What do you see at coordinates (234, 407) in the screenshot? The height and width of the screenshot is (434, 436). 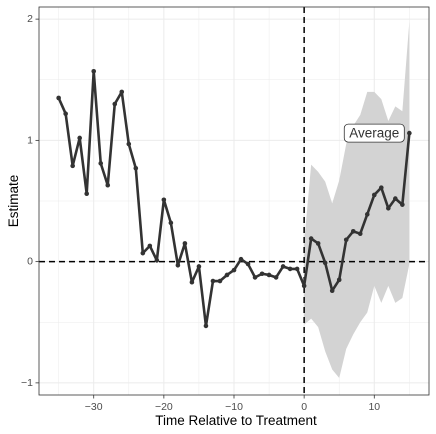 I see `x-tick-label: −10` at bounding box center [234, 407].